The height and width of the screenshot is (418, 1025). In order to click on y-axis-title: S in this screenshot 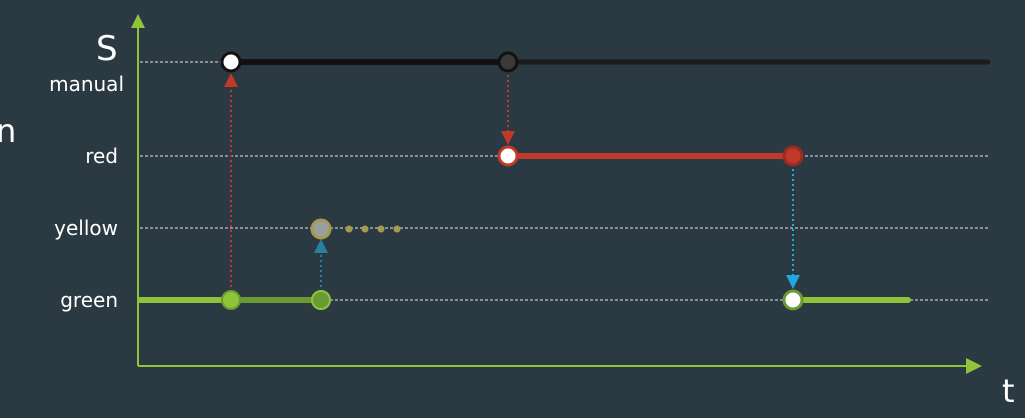, I will do `click(107, 49)`.